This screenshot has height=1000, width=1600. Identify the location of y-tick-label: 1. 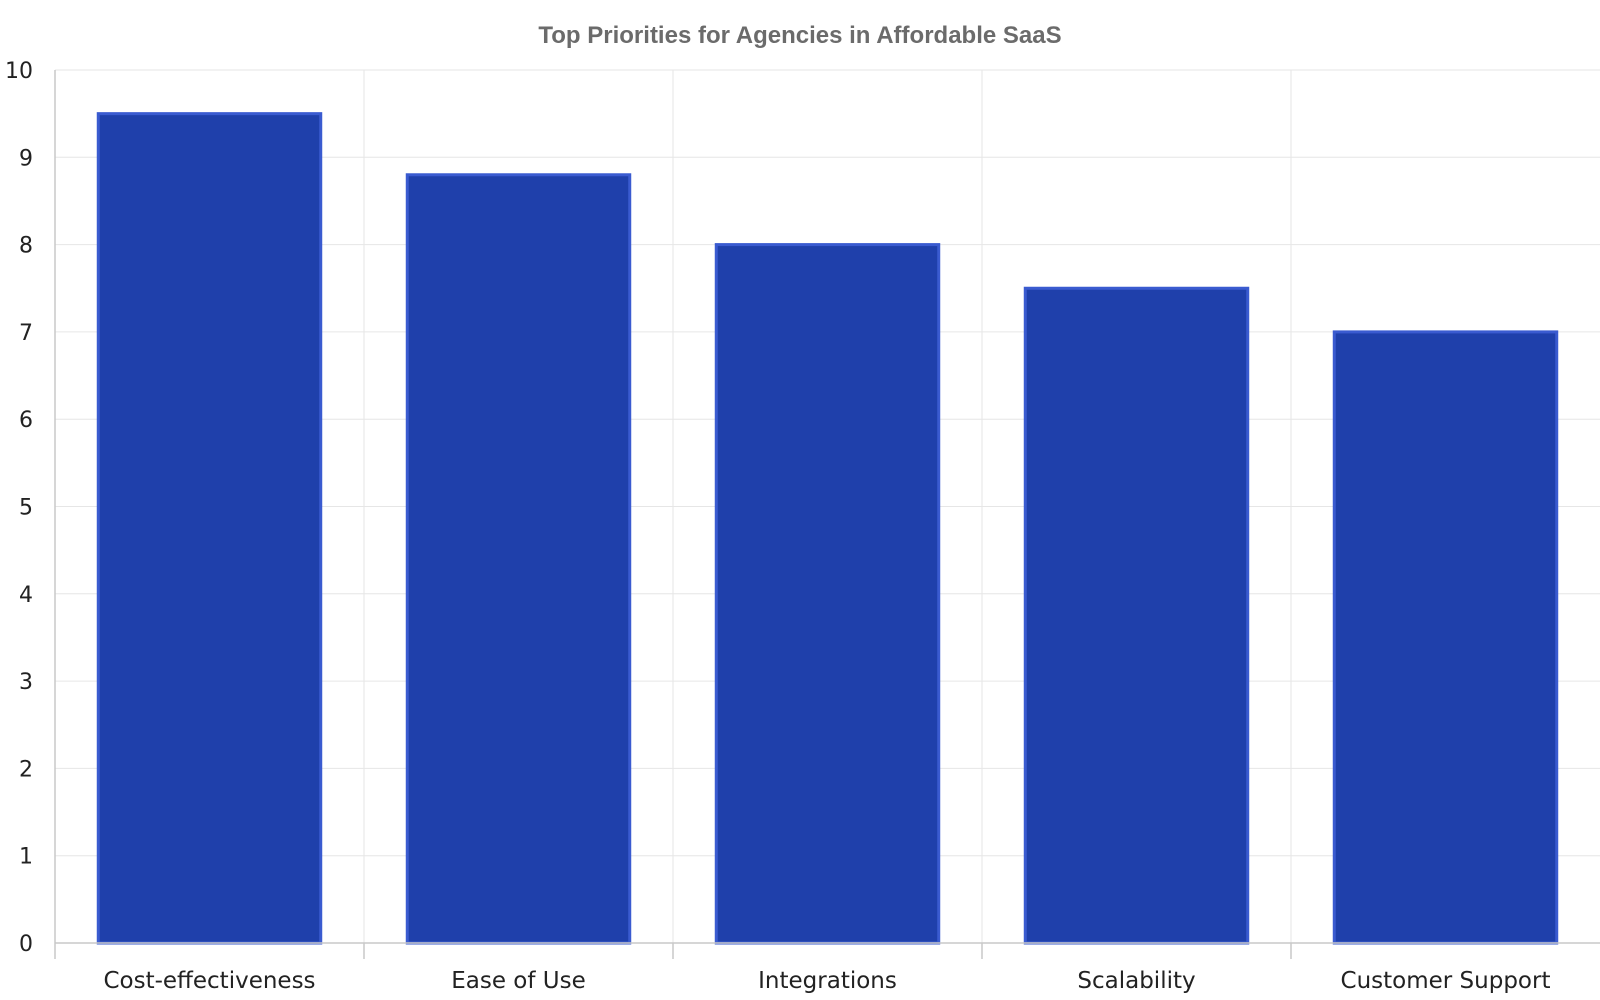
(26, 857).